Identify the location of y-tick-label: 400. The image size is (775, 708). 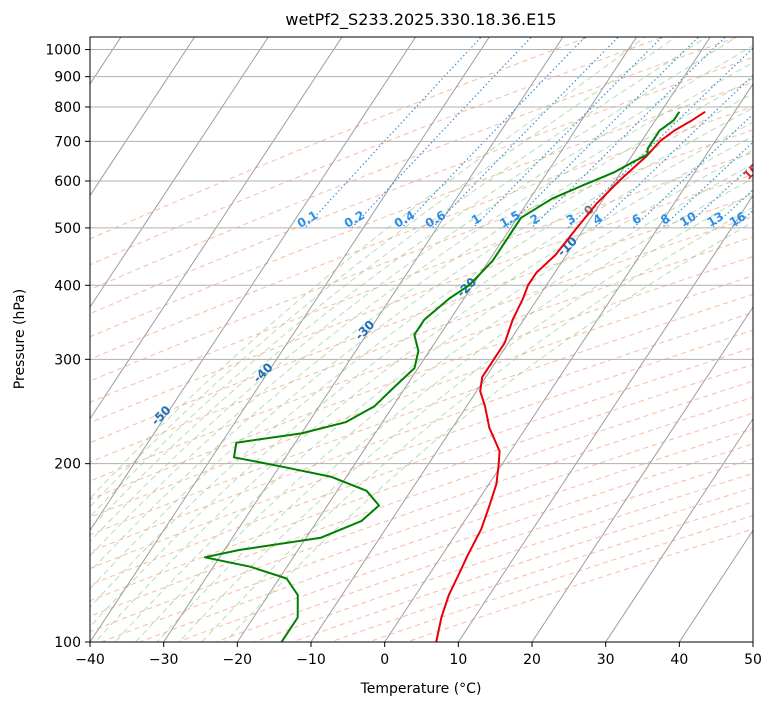
(67, 286).